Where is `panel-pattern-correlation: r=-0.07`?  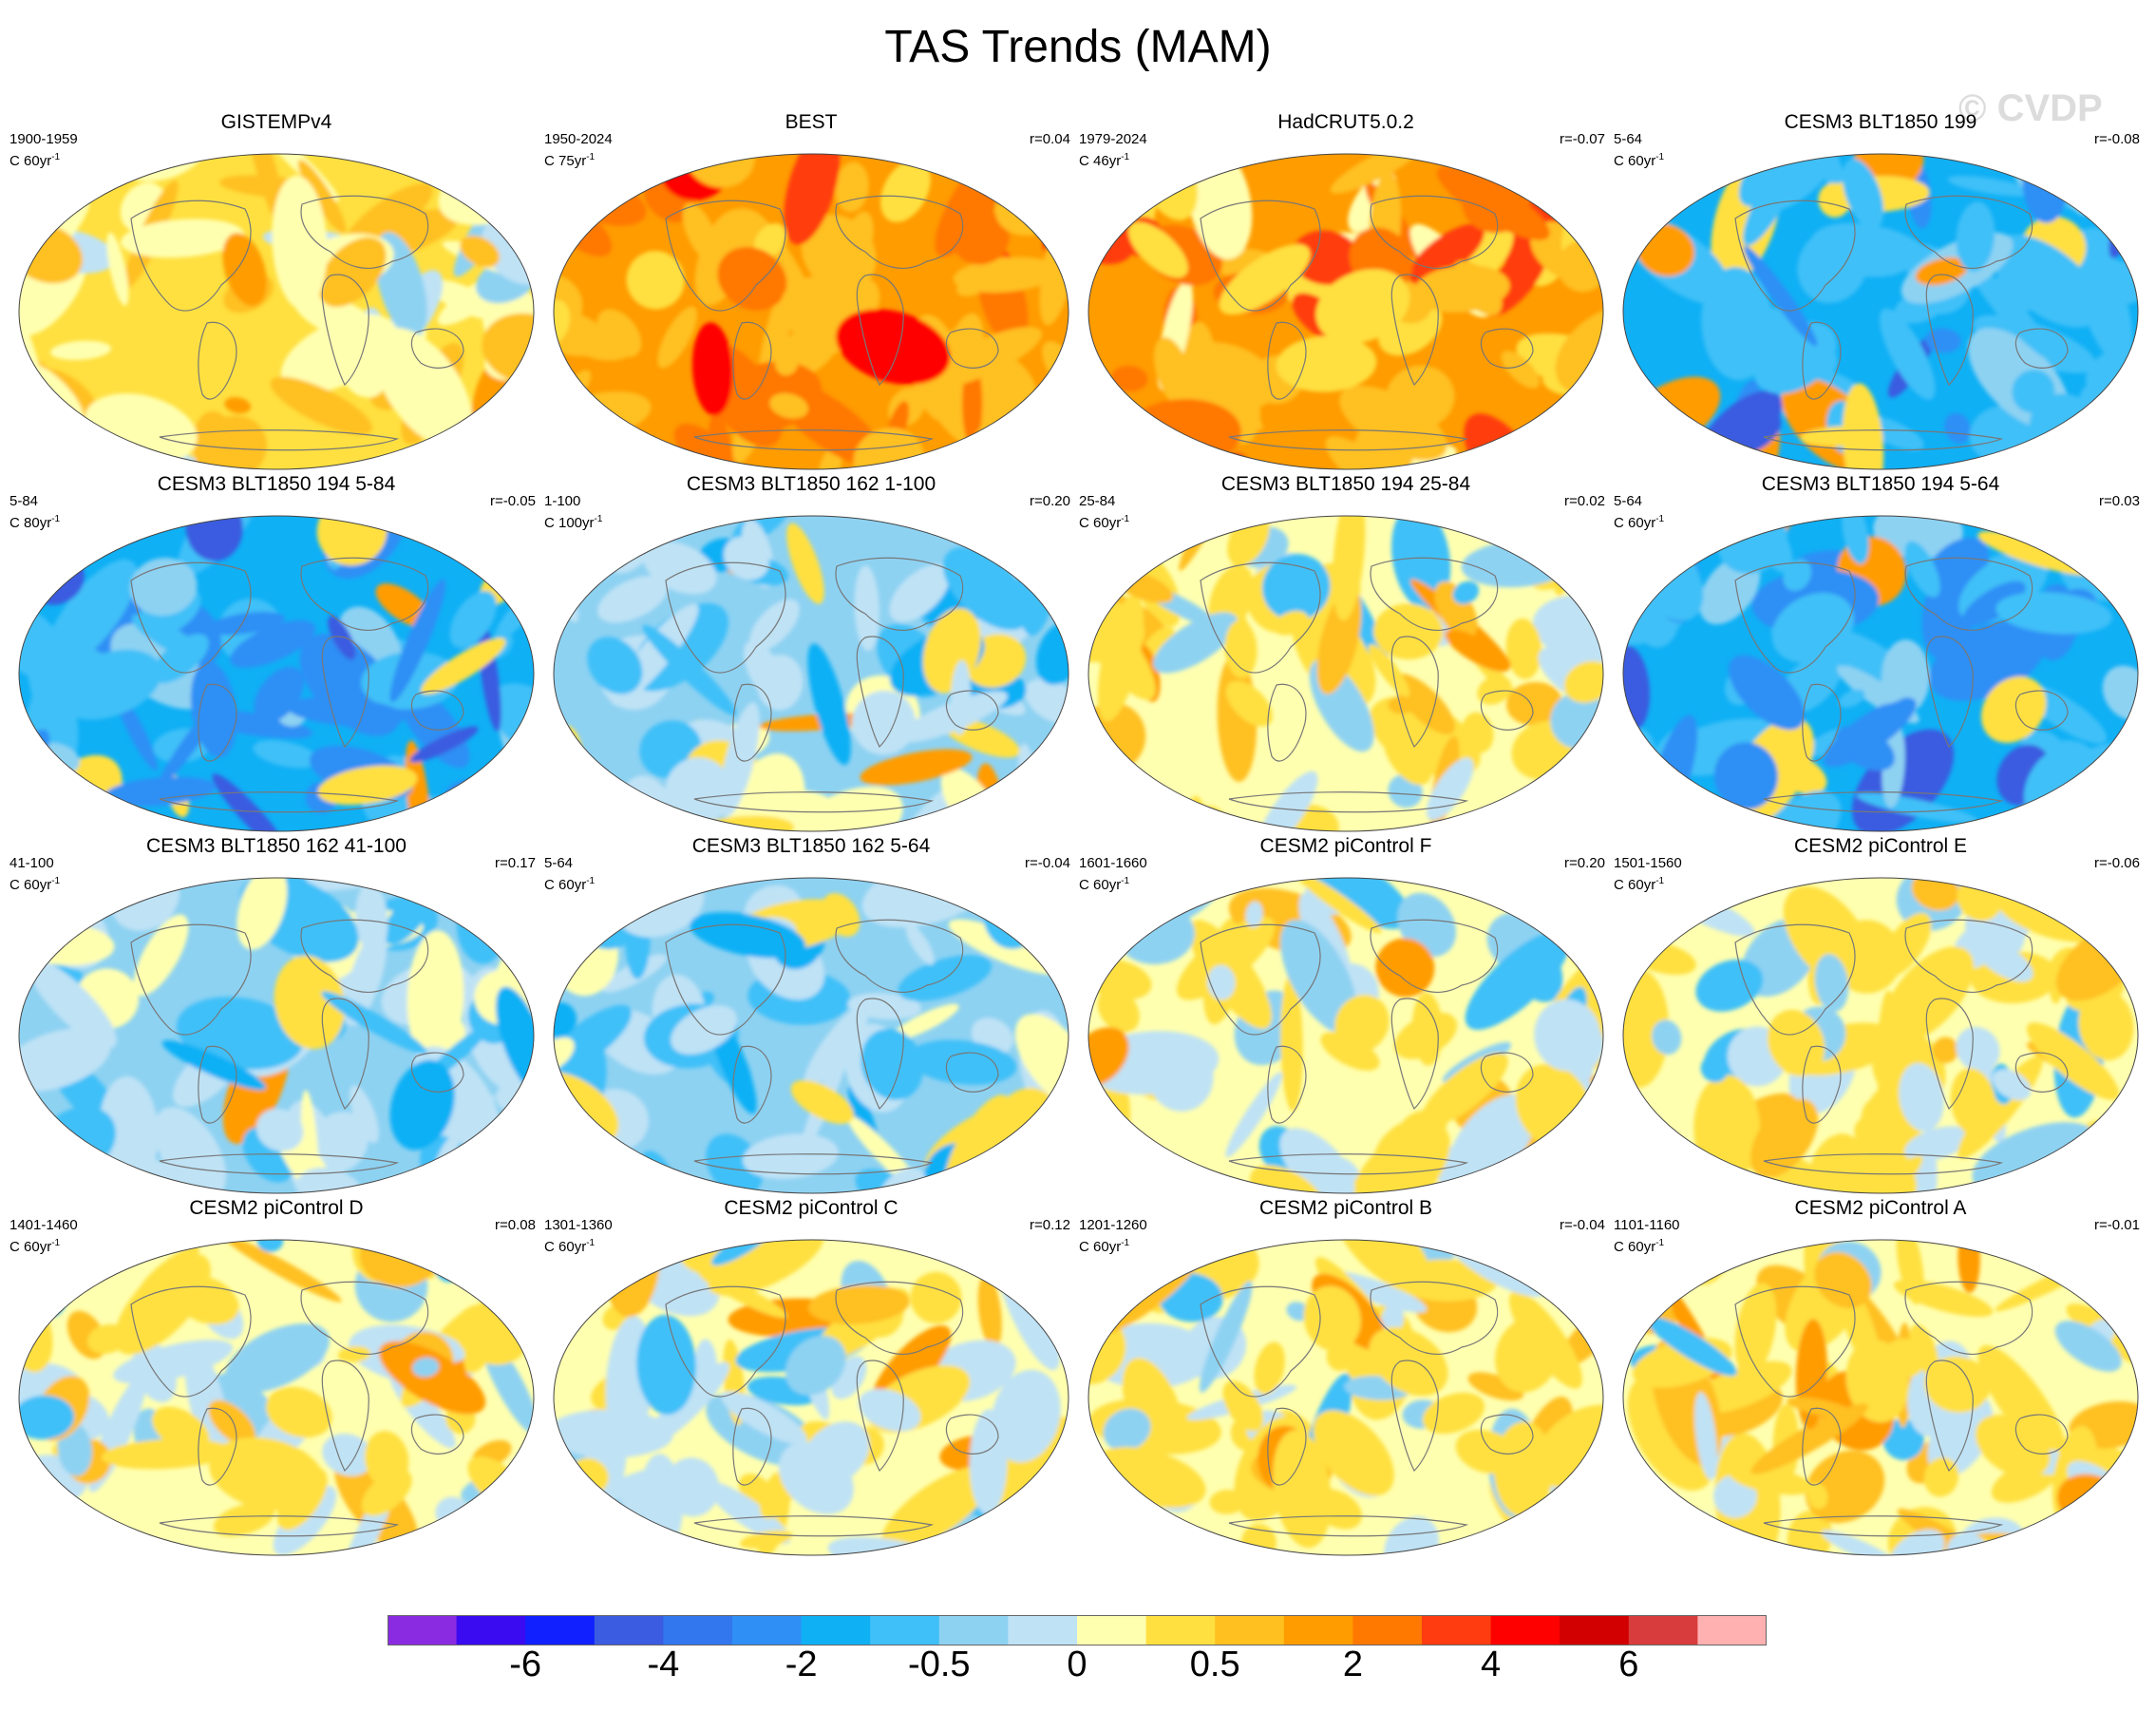
panel-pattern-correlation: r=-0.07 is located at coordinates (1582, 139).